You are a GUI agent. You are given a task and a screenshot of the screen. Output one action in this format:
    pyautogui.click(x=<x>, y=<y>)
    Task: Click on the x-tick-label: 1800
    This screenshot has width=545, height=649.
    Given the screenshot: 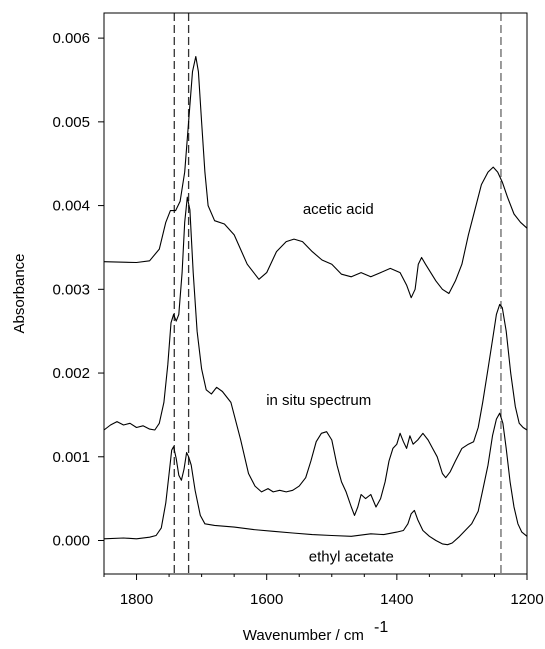 What is the action you would take?
    pyautogui.click(x=136, y=599)
    